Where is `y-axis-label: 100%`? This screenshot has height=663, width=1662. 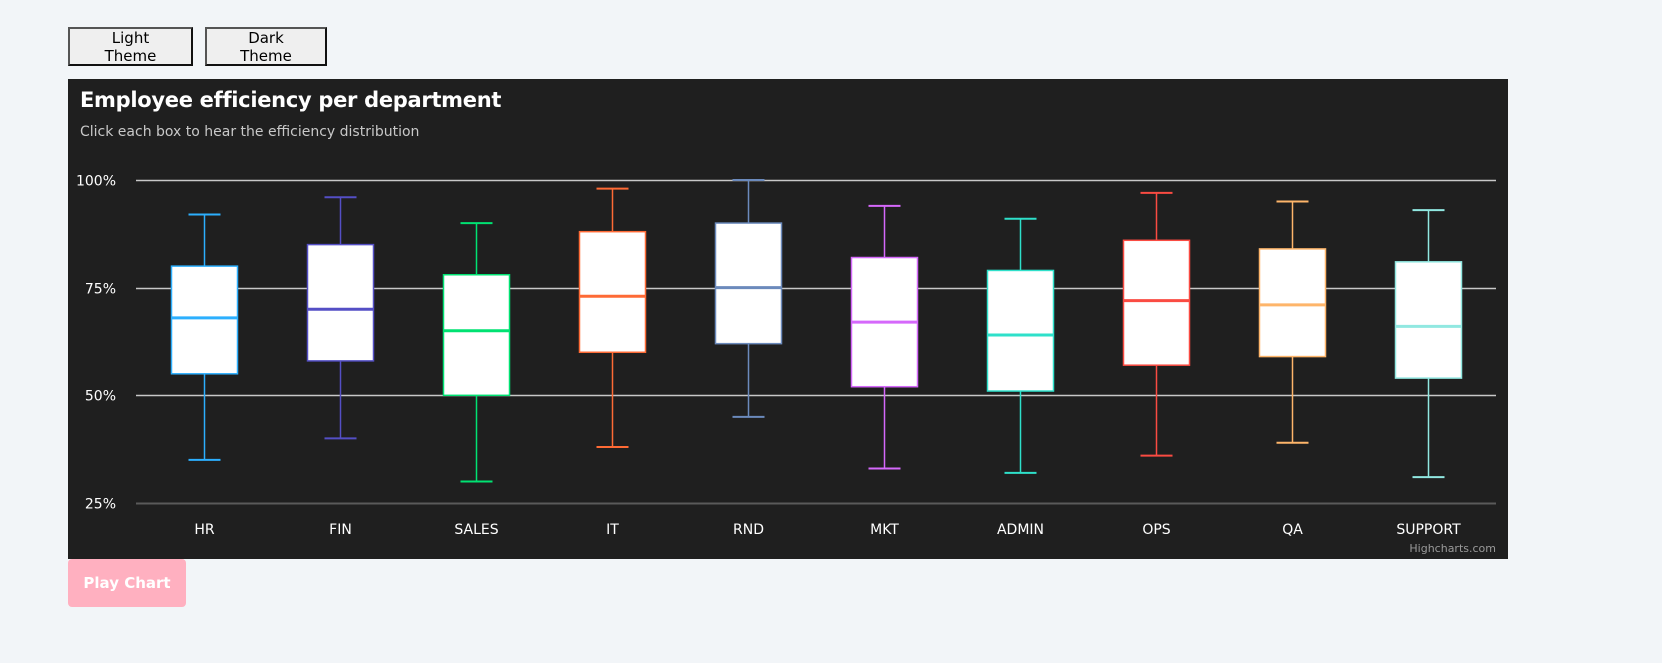
y-axis-label: 100% is located at coordinates (96, 182).